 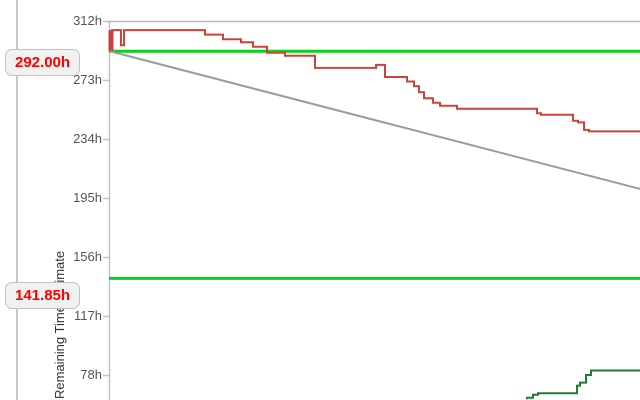 What do you see at coordinates (88, 315) in the screenshot?
I see `y-tick-label-117: 117h` at bounding box center [88, 315].